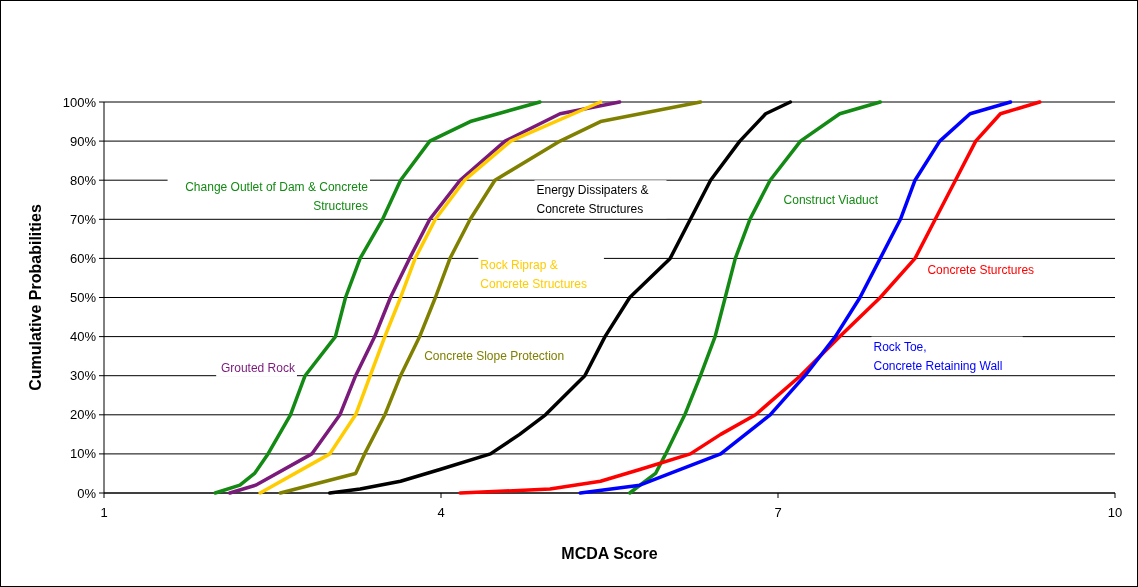 The image size is (1138, 587). I want to click on y-tick-label: 10%, so click(83, 454).